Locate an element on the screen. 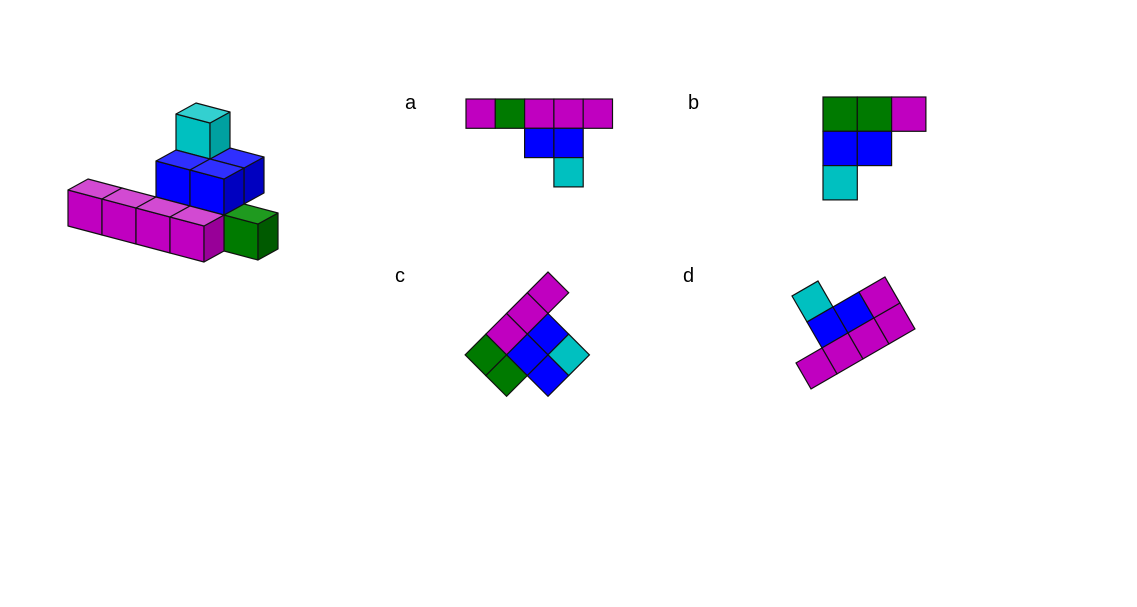 Image resolution: width=1137 pixels, height=607 pixels. option-b-label: b is located at coordinates (693, 103).